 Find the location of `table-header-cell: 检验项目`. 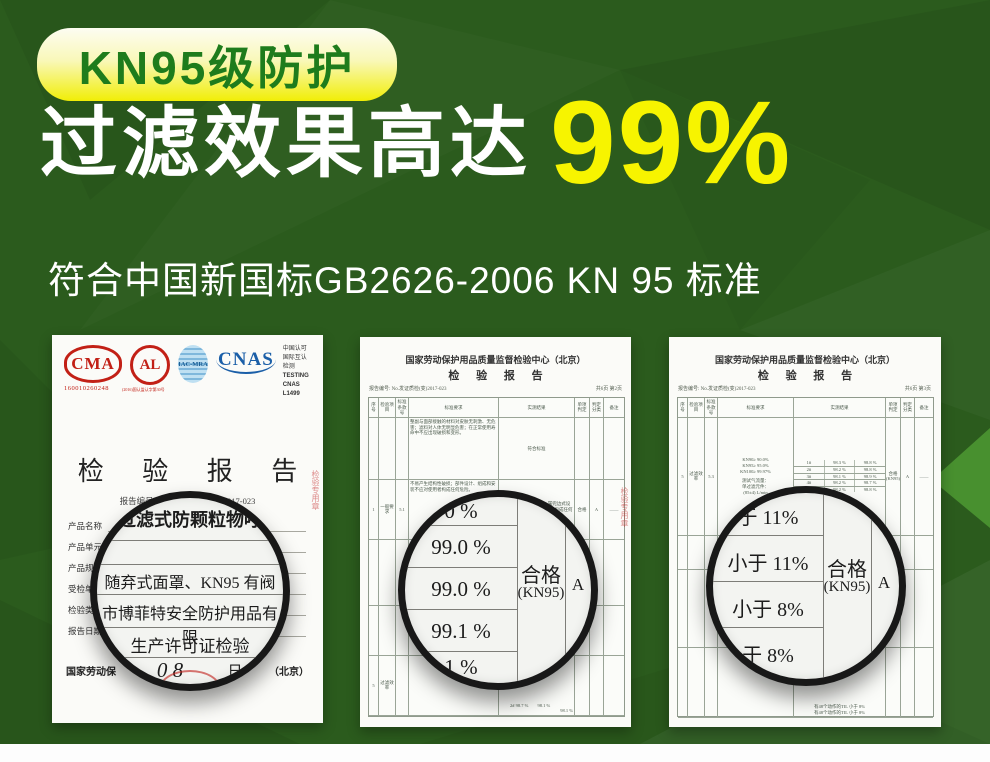

table-header-cell: 检验项目 is located at coordinates (696, 408).